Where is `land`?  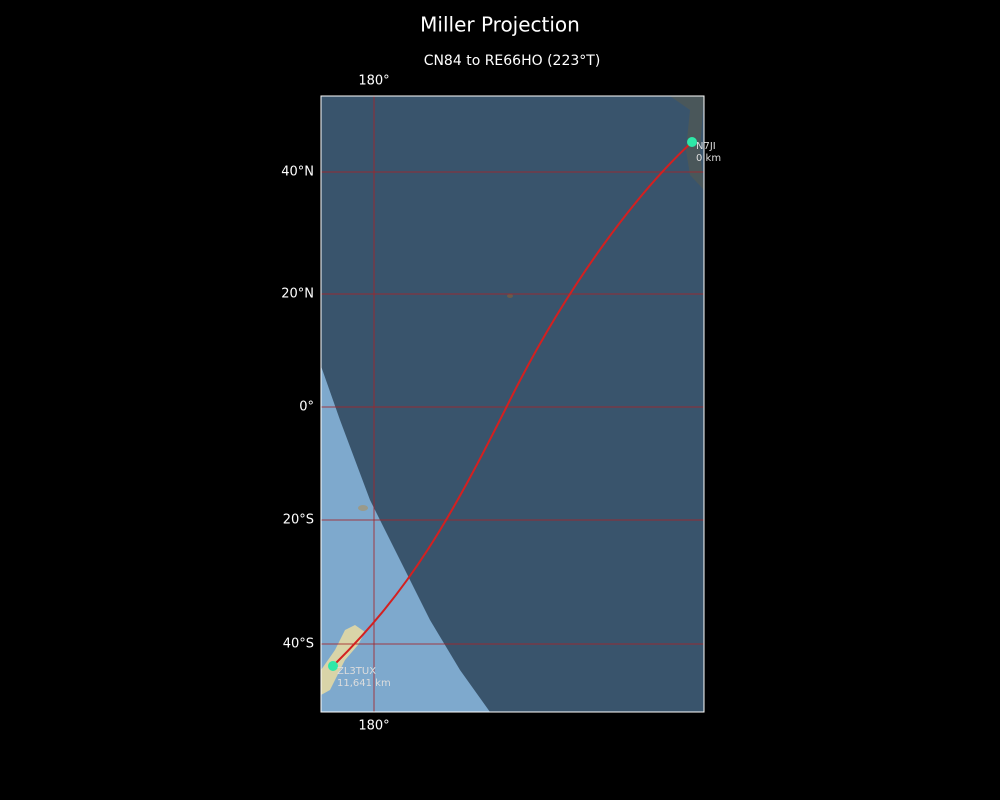 land is located at coordinates (343, 660).